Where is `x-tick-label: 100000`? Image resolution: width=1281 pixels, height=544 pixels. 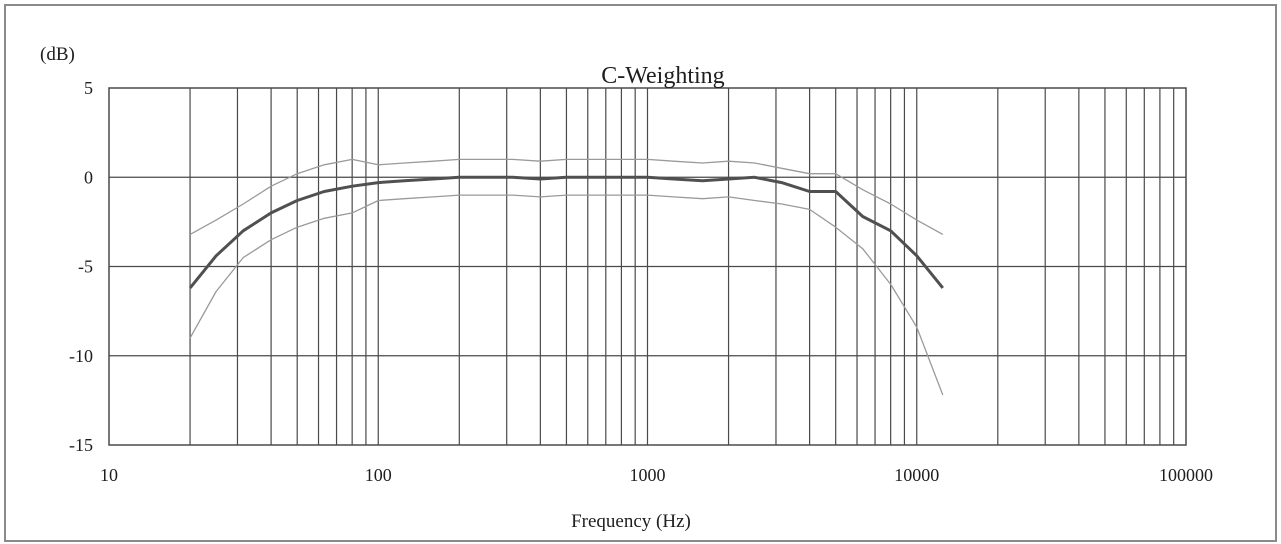 x-tick-label: 100000 is located at coordinates (1186, 475).